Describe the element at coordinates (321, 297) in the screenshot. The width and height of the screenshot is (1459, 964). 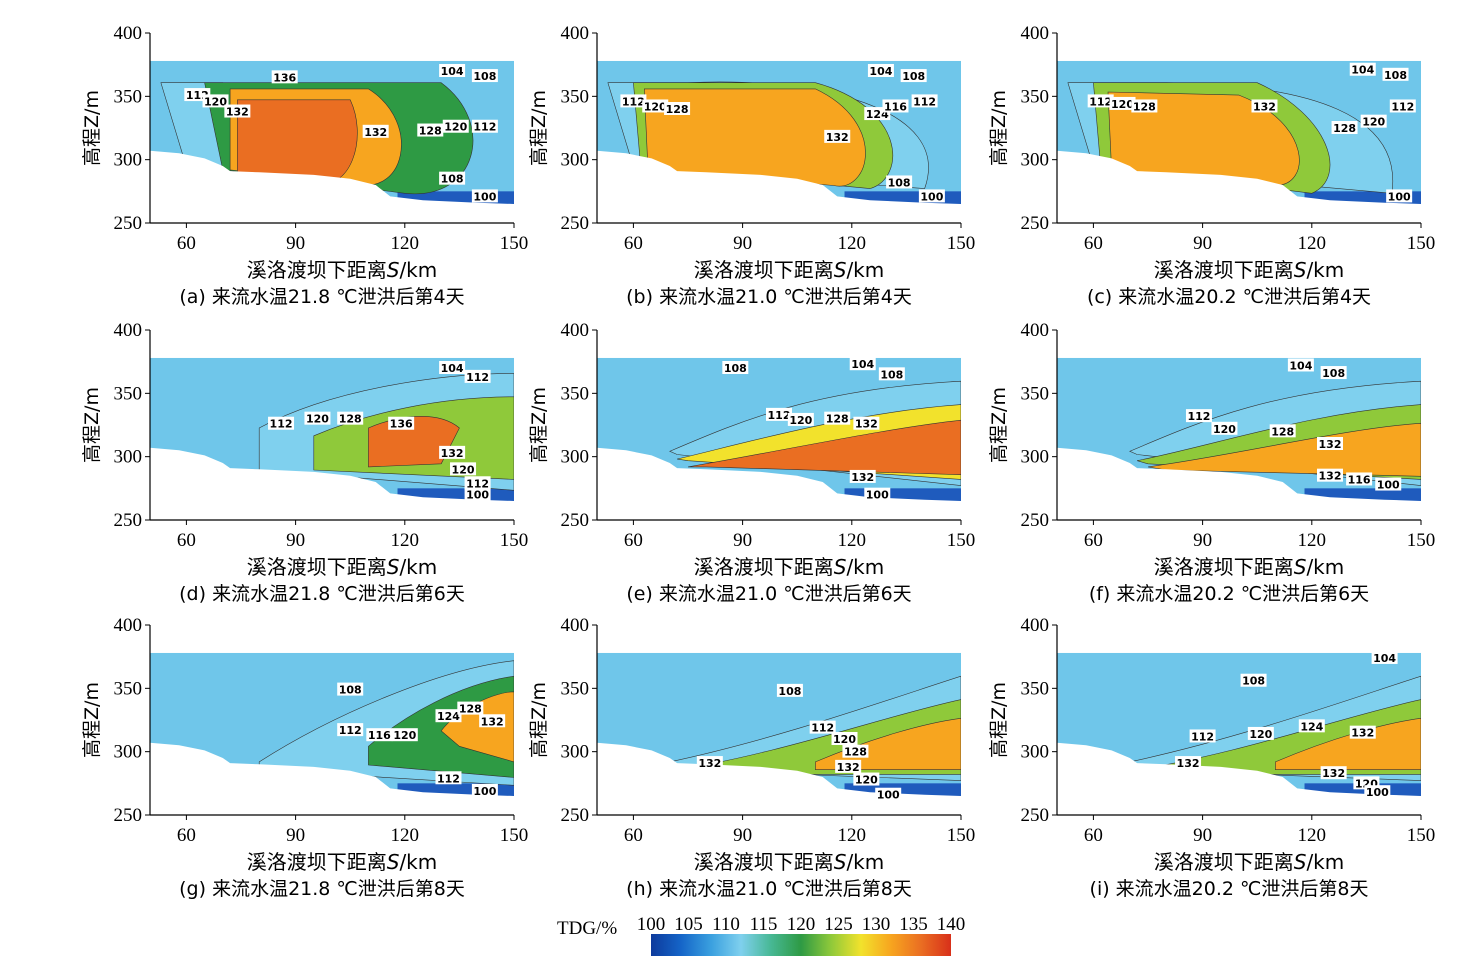
I see `panel-caption: (a) 来流水温21.8 ℃泄洪后第4天` at that location.